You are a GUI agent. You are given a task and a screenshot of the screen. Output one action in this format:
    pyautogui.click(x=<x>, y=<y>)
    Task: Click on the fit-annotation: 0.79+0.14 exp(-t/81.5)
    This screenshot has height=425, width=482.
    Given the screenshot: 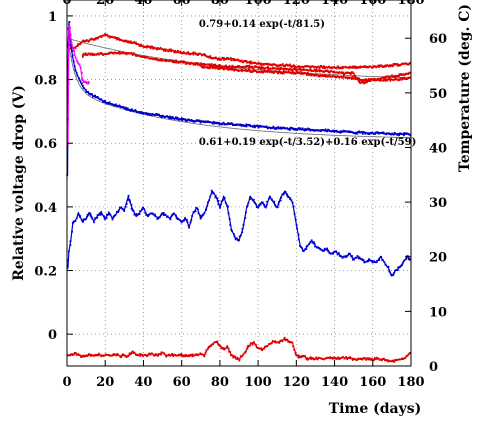 What is the action you would take?
    pyautogui.click(x=262, y=24)
    